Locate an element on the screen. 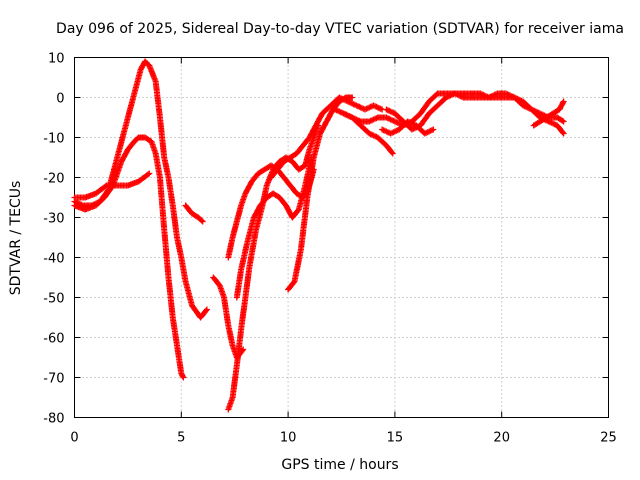  x-tick-label: 10 is located at coordinates (288, 438).